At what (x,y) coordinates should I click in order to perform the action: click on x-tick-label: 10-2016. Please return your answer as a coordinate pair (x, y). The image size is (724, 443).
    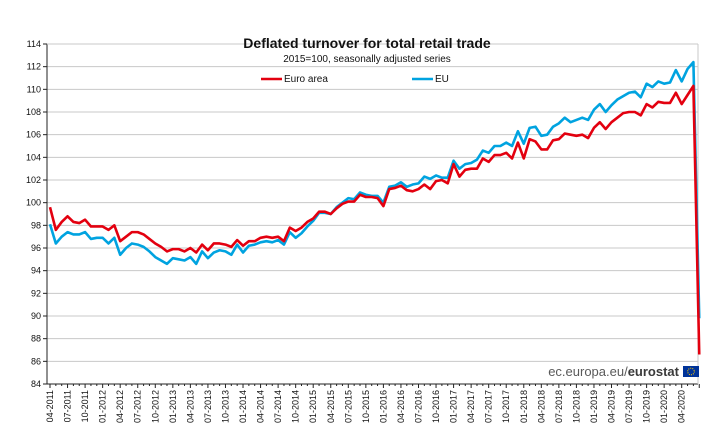
    Looking at the image, I should click on (436, 406).